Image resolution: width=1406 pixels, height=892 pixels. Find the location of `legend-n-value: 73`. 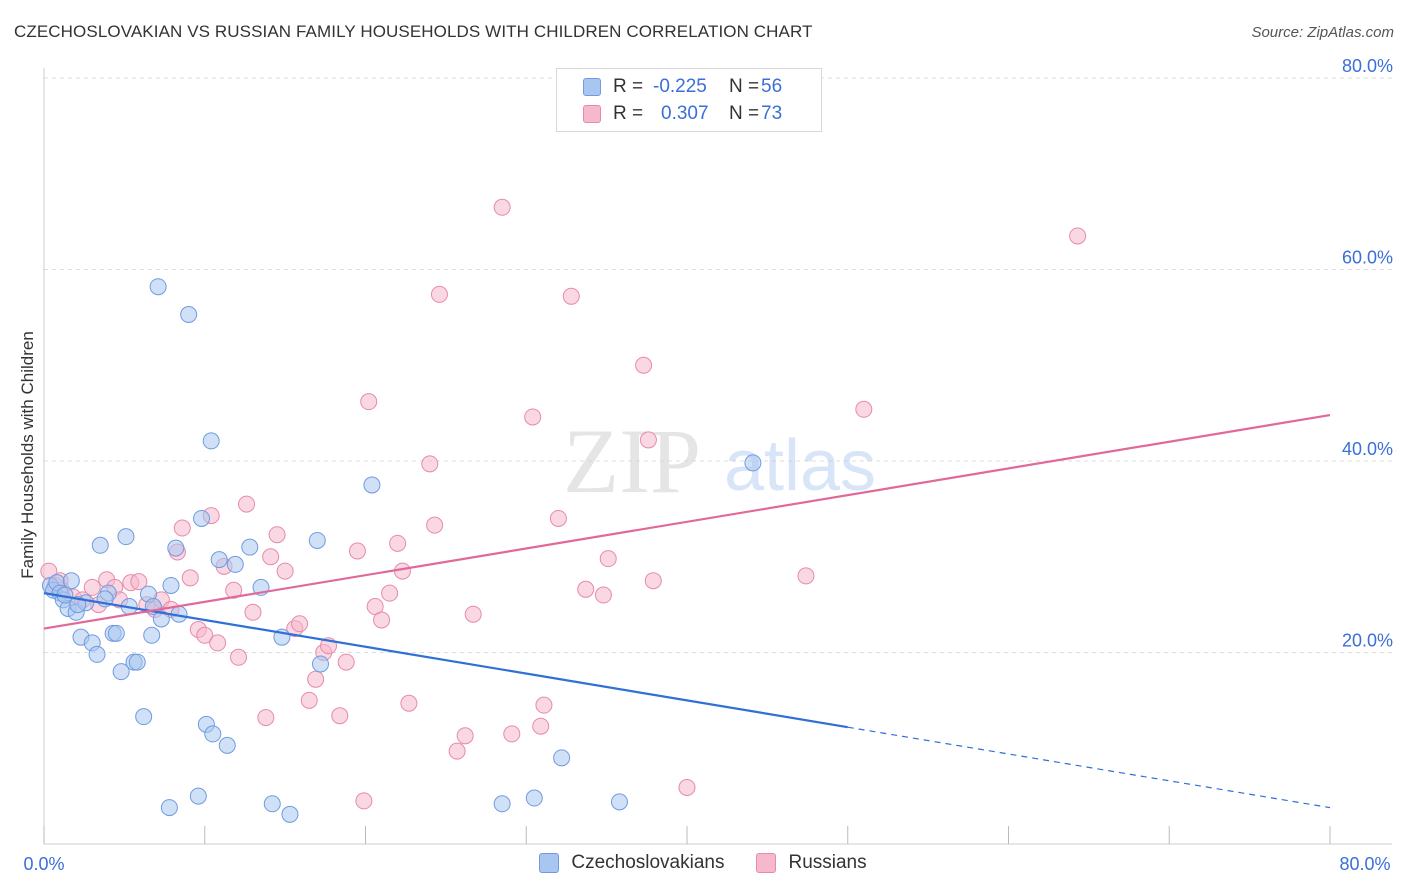

legend-n-value: 73 is located at coordinates (772, 113).